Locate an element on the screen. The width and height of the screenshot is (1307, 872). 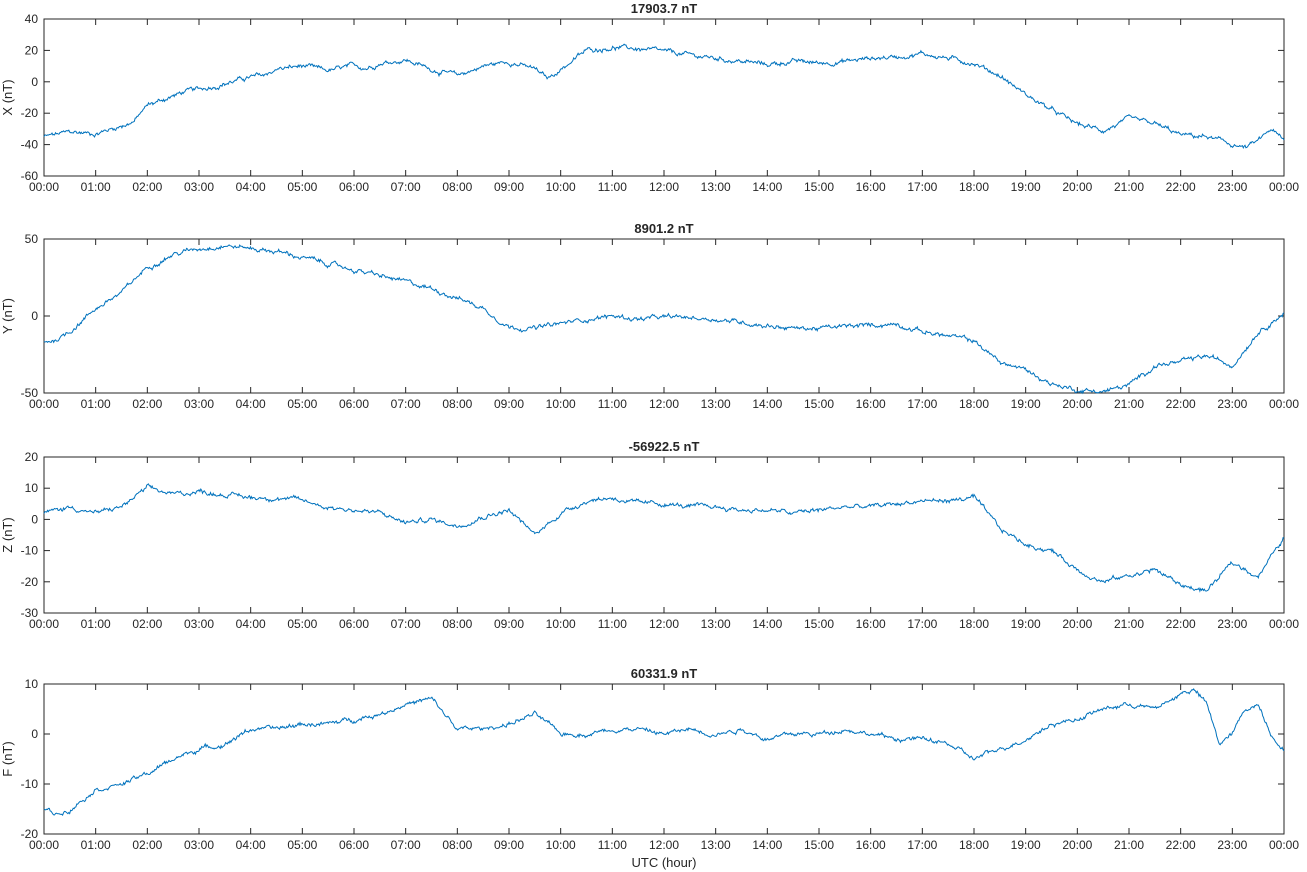
y-tick-label: -60 is located at coordinates (30, 176).